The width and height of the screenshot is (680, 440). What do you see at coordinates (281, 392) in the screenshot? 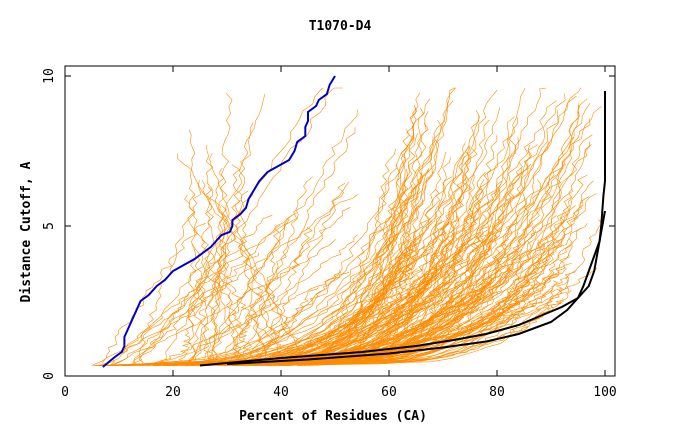
I see `x-tick-label: 40` at bounding box center [281, 392].